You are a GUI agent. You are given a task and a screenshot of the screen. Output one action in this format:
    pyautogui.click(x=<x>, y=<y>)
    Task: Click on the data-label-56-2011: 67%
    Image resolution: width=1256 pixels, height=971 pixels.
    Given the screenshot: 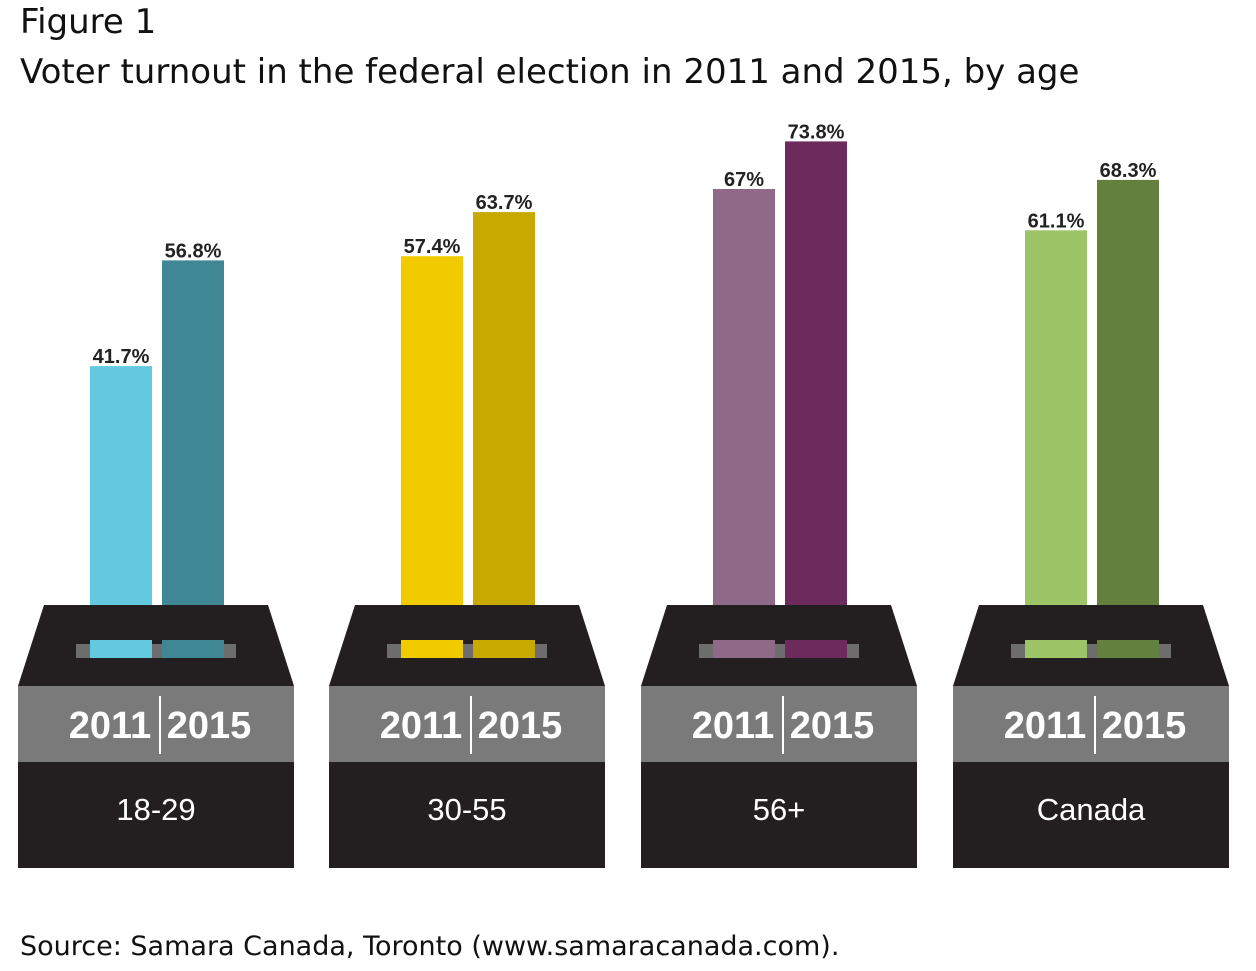 What is the action you would take?
    pyautogui.click(x=744, y=180)
    